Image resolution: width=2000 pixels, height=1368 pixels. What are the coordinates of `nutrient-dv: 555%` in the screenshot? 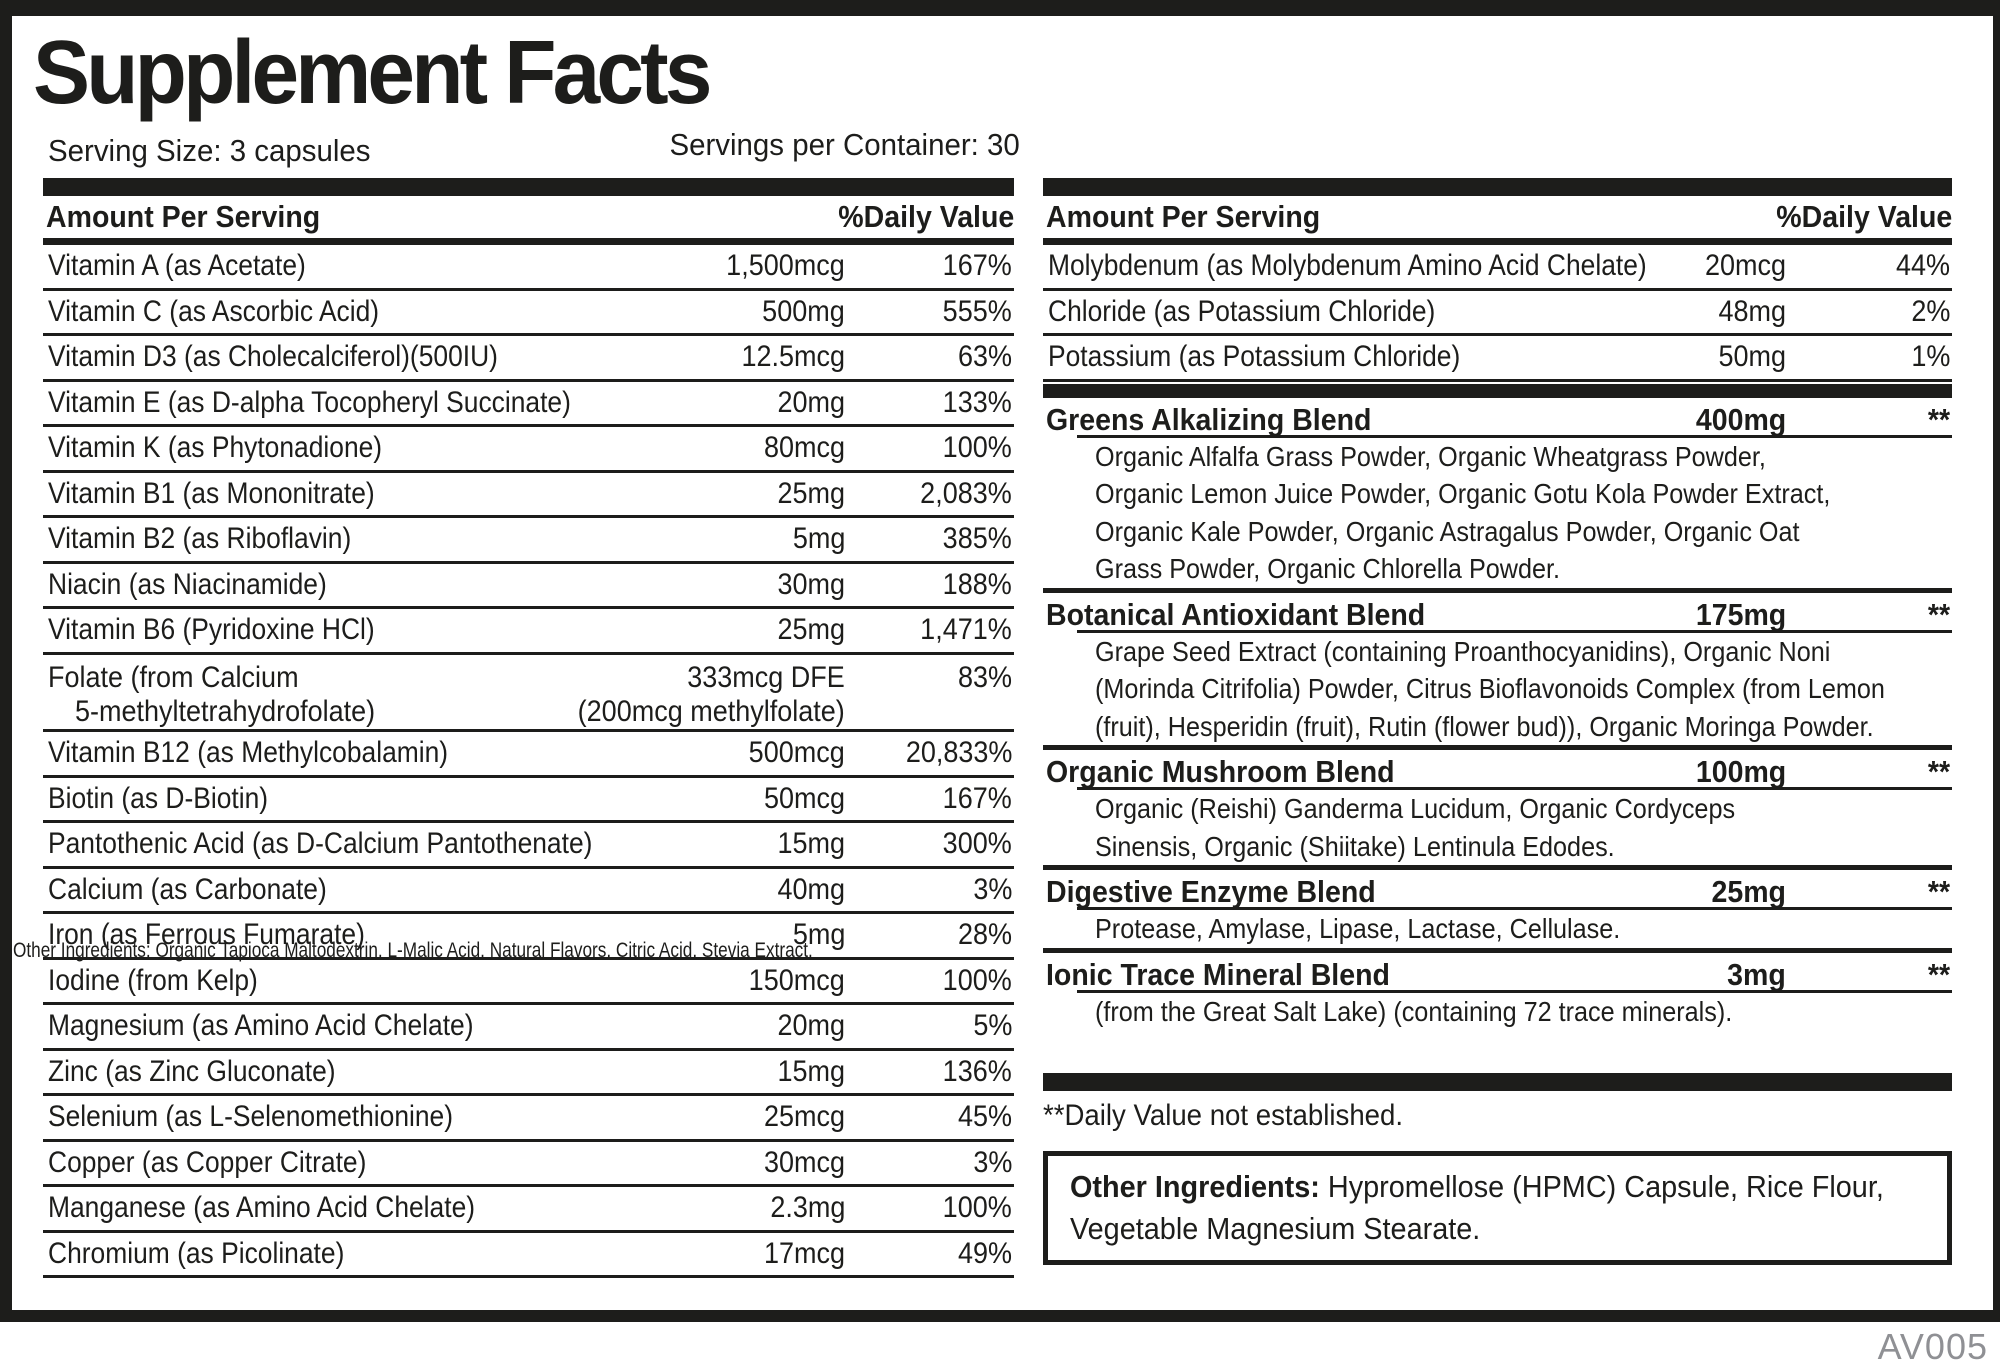 It's located at (977, 311).